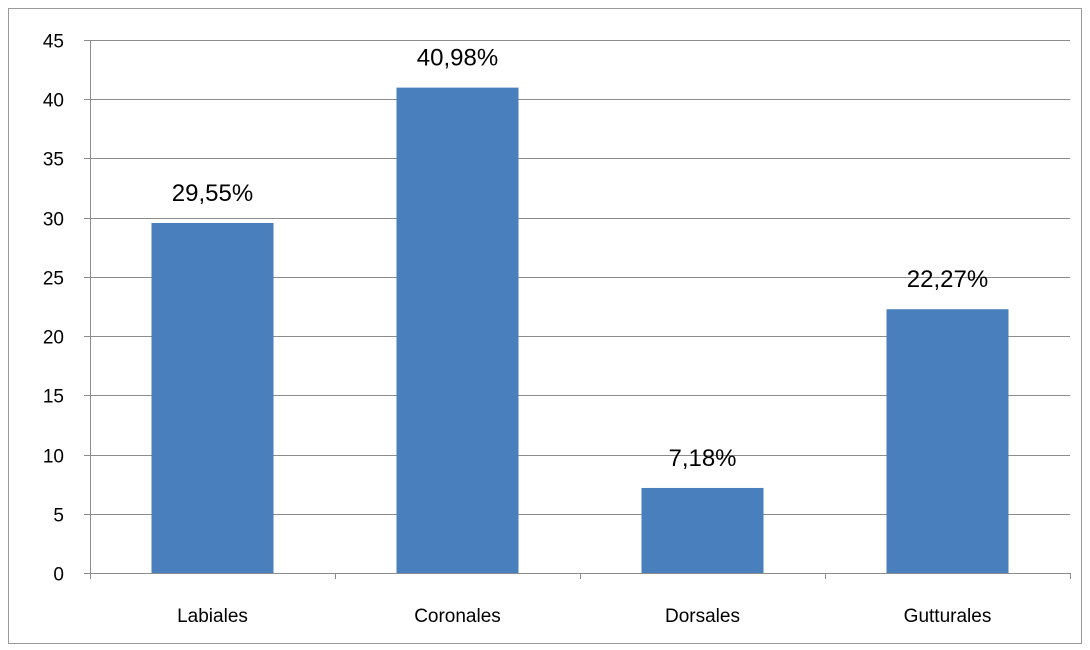 Image resolution: width=1090 pixels, height=650 pixels. What do you see at coordinates (457, 58) in the screenshot?
I see `data-label-coronales: 40,98%` at bounding box center [457, 58].